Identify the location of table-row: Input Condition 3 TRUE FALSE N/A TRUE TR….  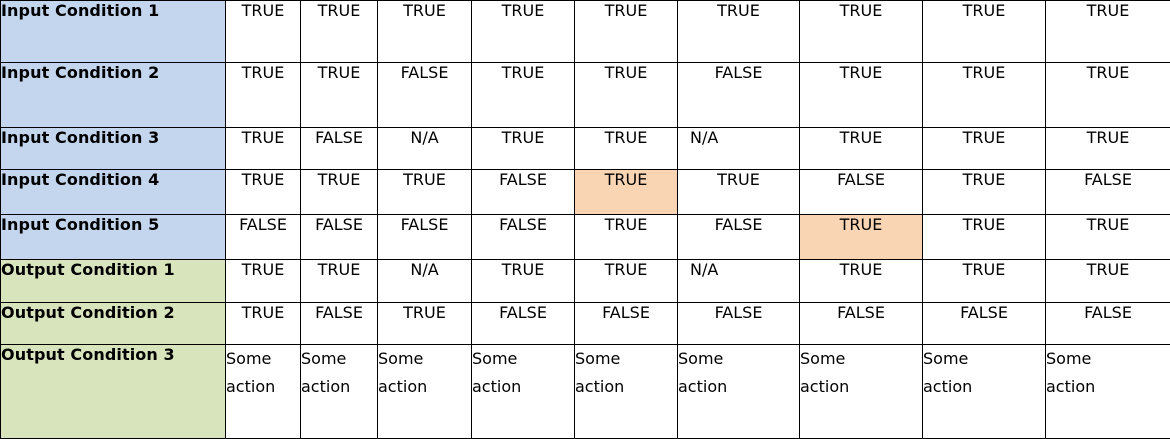
(585, 149).